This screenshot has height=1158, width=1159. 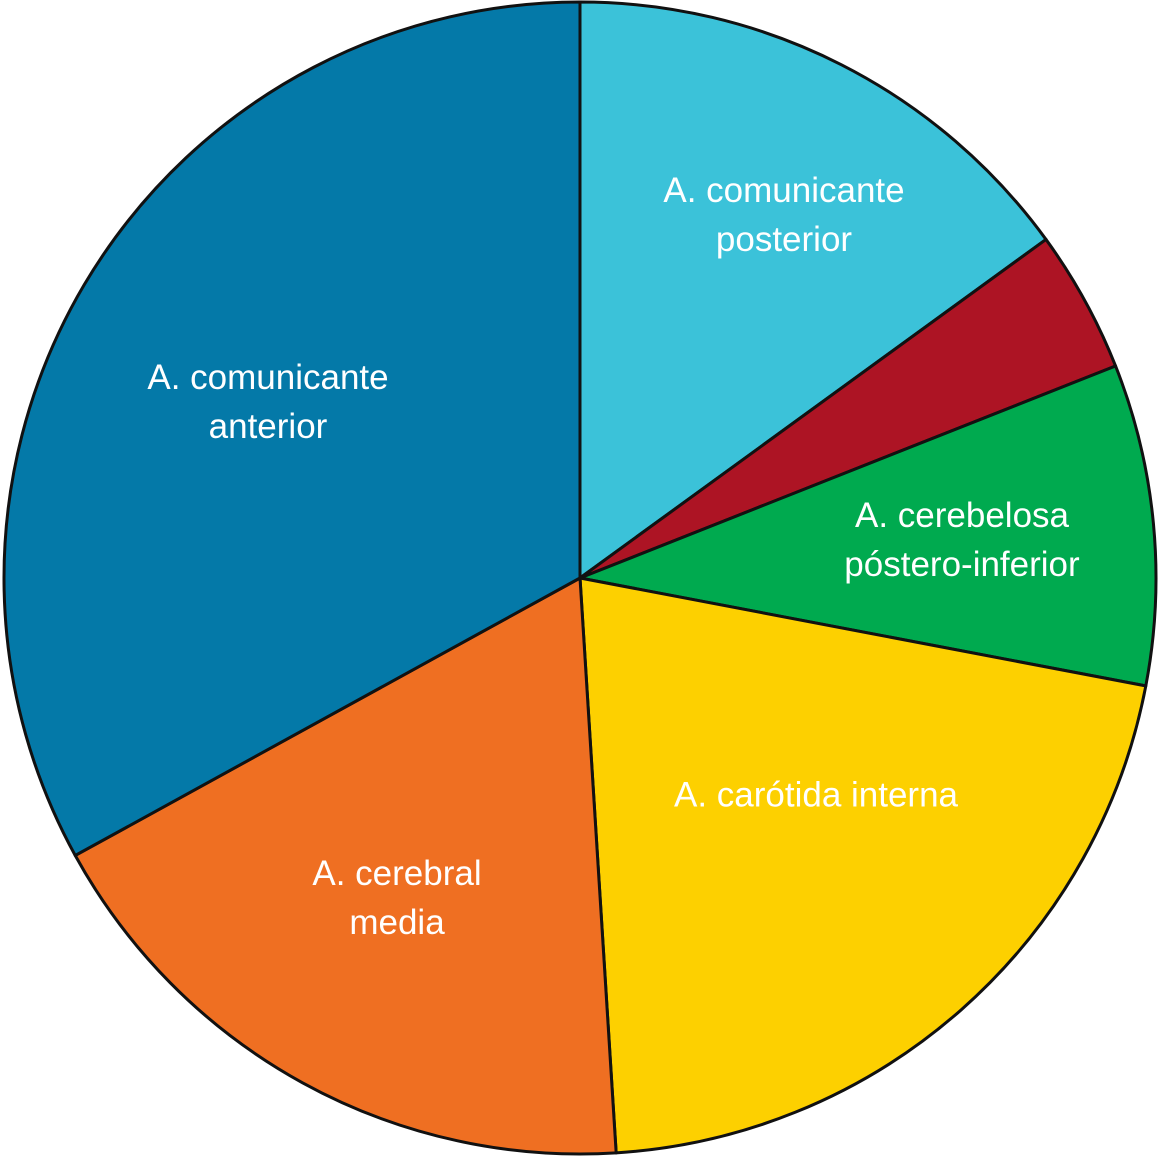 I want to click on slice-label: A. cerebelosa póstero-inferior, so click(x=962, y=540).